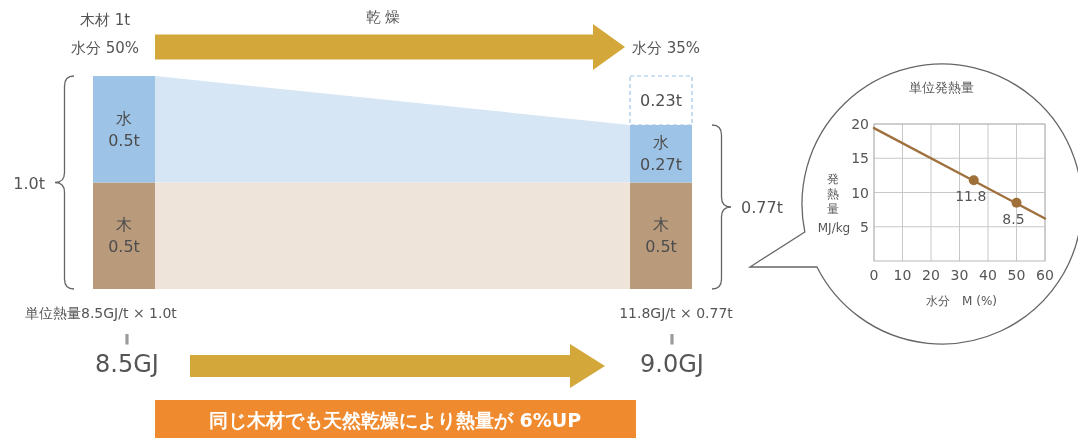 The height and width of the screenshot is (438, 1078). Describe the element at coordinates (971, 196) in the screenshot. I see `data-label: 11.8` at that location.